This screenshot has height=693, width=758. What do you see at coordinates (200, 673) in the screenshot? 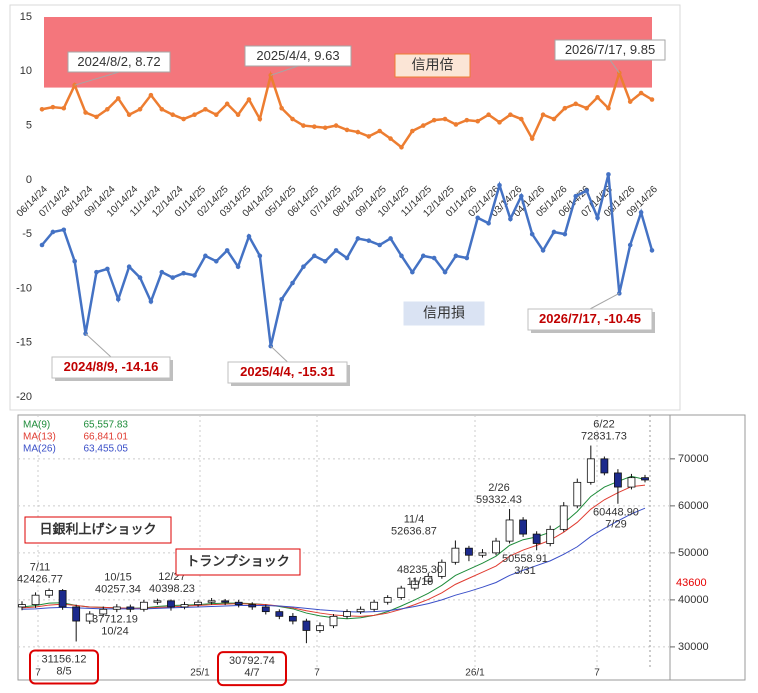
I see `x-tick-label: 25/1` at bounding box center [200, 673].